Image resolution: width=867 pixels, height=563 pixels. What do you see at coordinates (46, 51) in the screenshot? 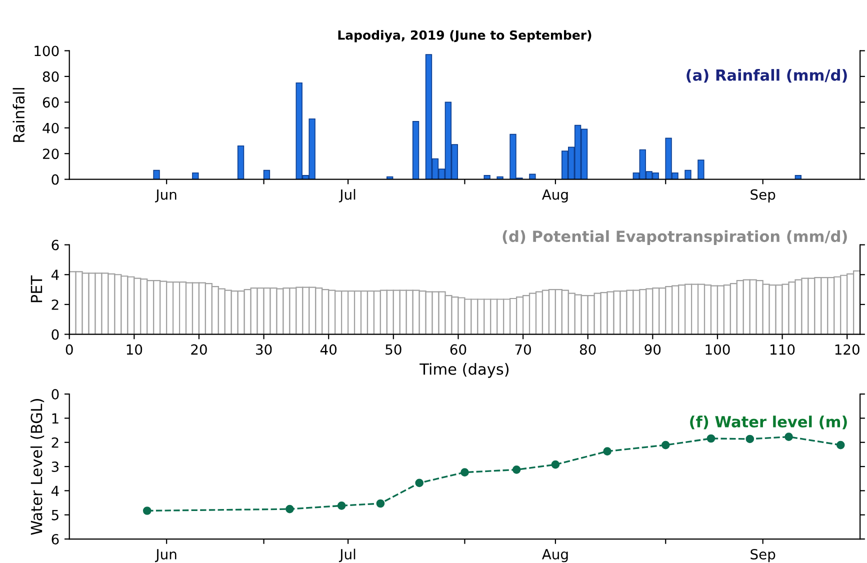
I see `y-tick-label: 100` at bounding box center [46, 51].